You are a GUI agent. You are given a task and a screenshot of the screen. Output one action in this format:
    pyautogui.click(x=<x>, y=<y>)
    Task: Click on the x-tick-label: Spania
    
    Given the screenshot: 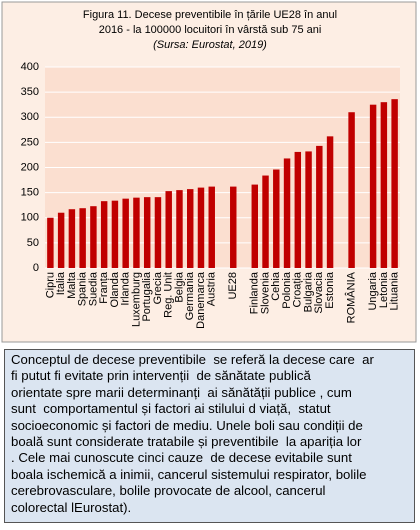 What is the action you would take?
    pyautogui.click(x=83, y=288)
    